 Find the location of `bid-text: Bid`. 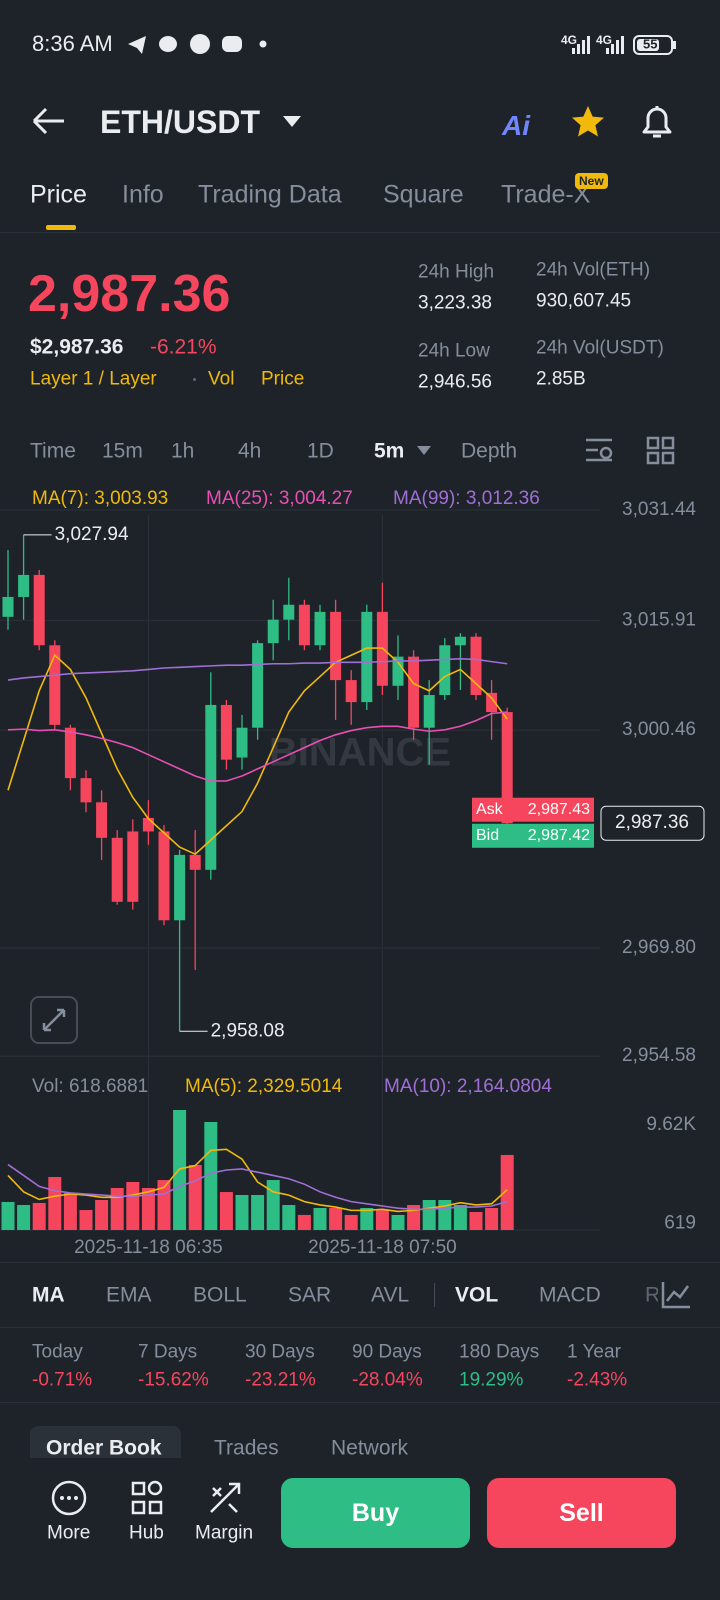

bid-text: Bid is located at coordinates (487, 835).